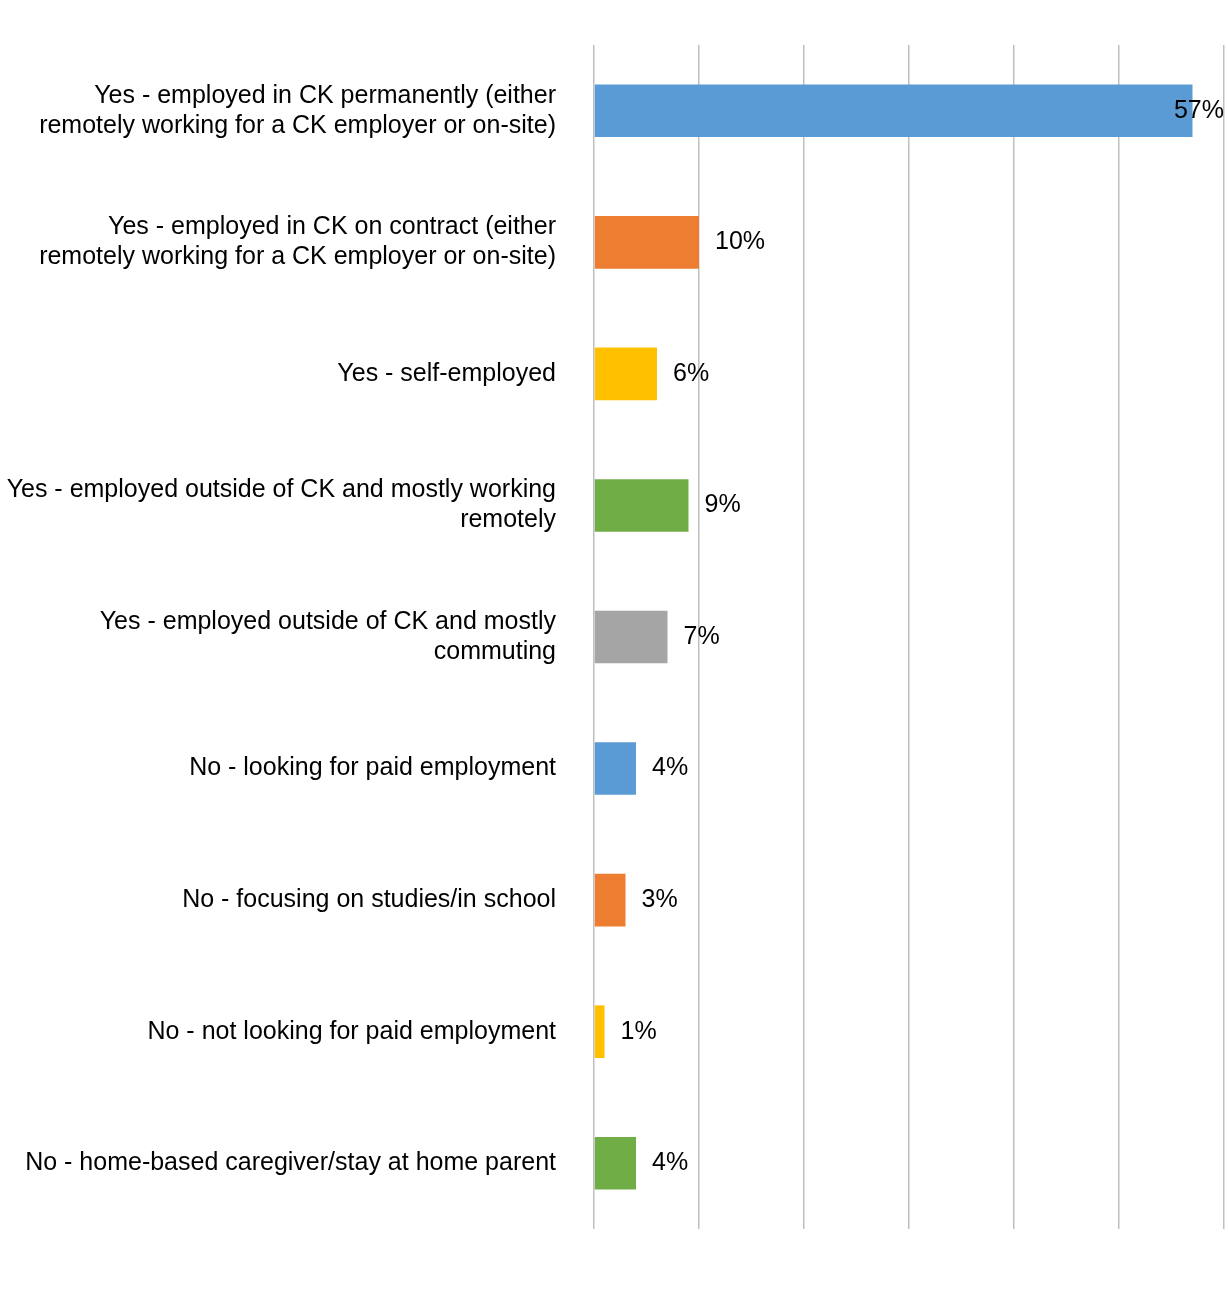  Describe the element at coordinates (373, 766) in the screenshot. I see `y-tick-label: No - looking for paid employment` at that location.